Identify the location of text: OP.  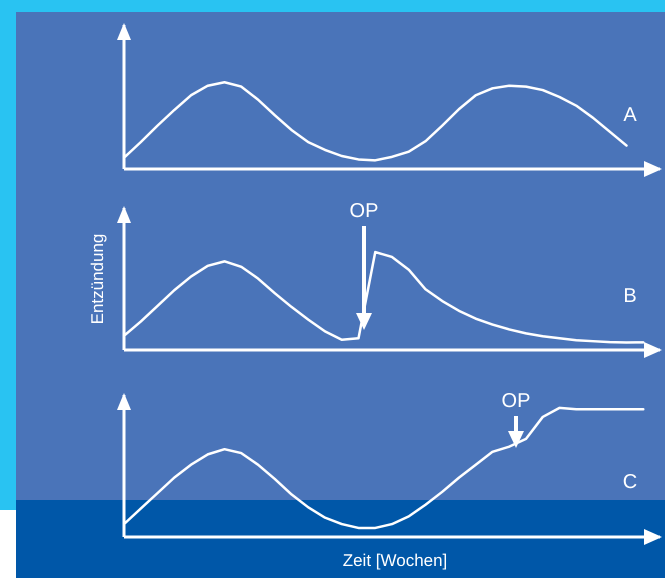
(364, 211).